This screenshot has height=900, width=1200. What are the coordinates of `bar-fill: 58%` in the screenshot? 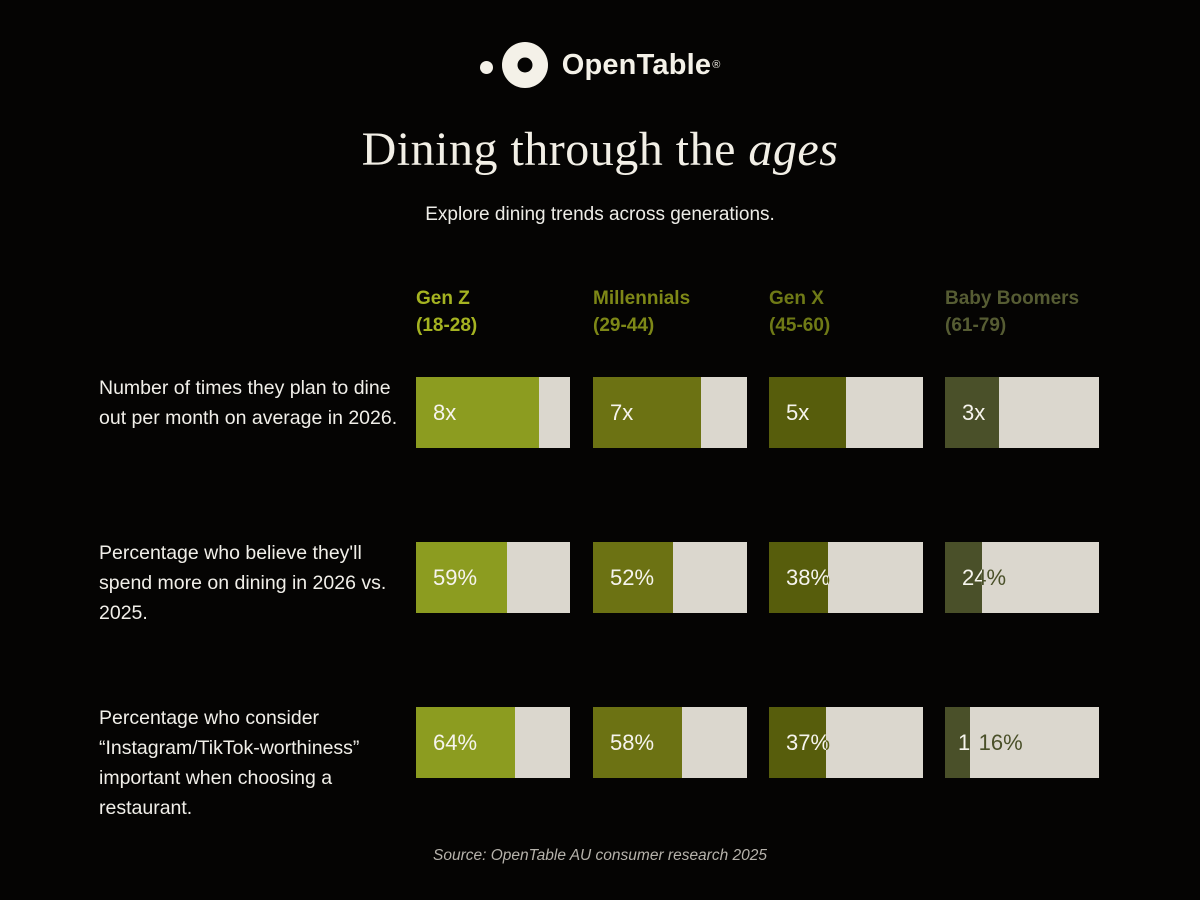 It's located at (638, 742).